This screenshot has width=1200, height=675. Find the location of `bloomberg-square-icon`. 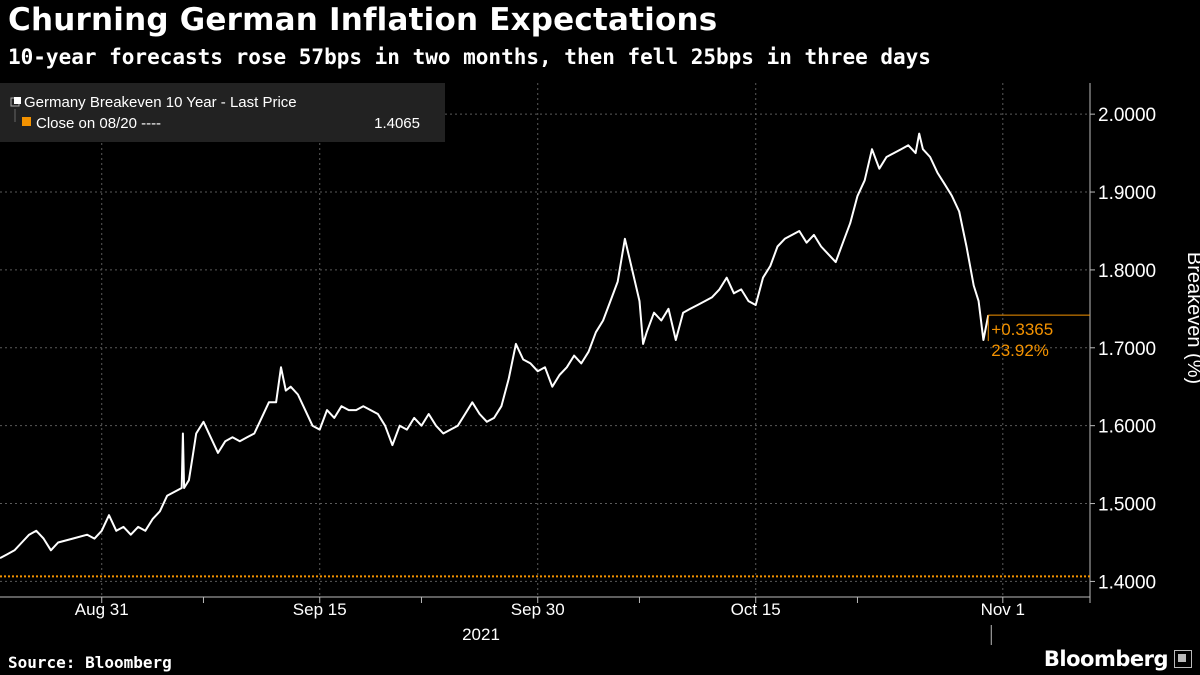

bloomberg-square-icon is located at coordinates (1183, 659).